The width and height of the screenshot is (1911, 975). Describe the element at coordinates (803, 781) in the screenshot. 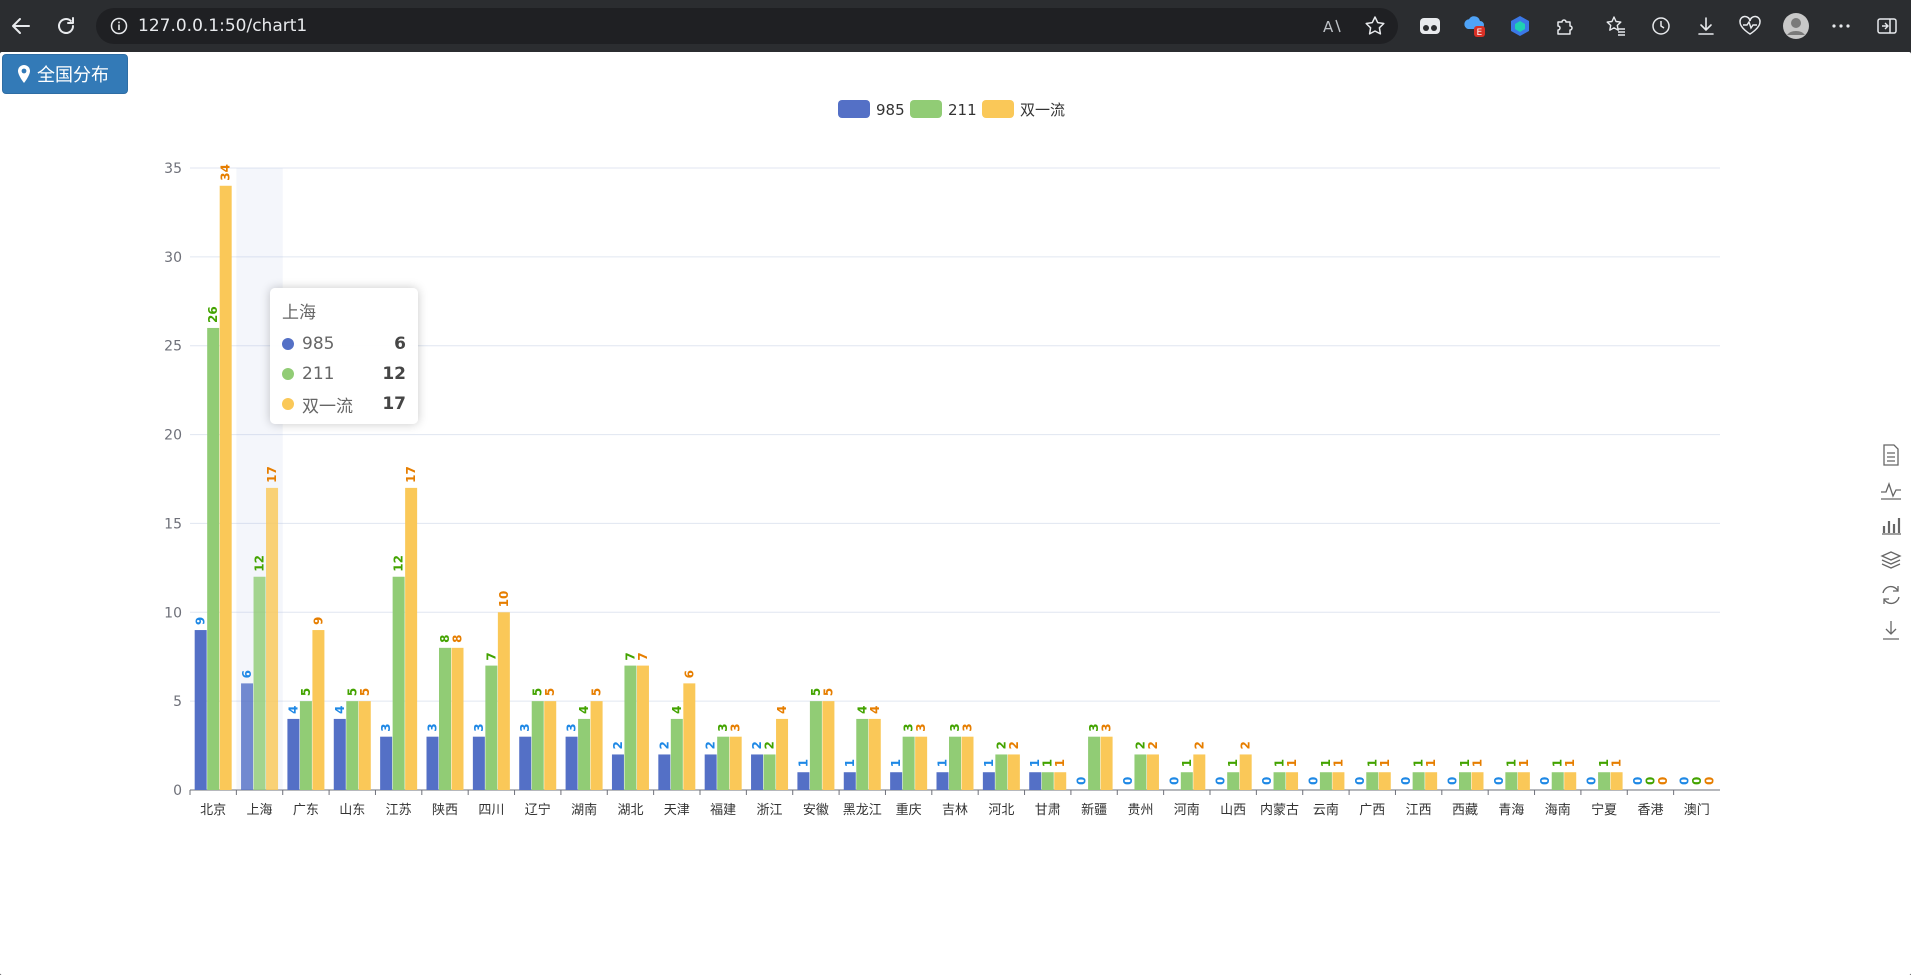

I see `bar-985-安徽` at that location.